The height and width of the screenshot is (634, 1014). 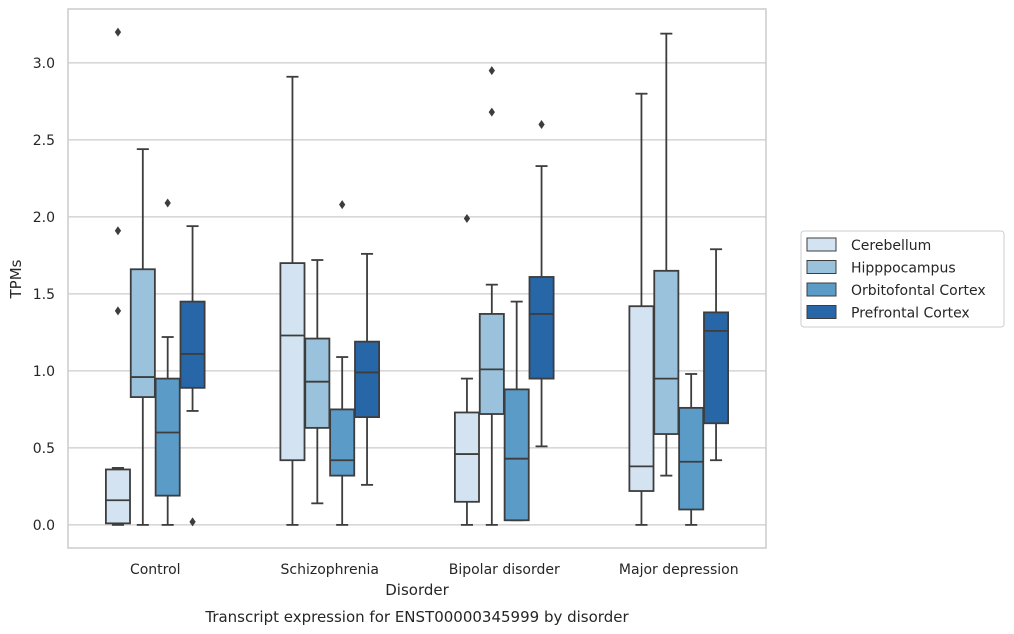 What do you see at coordinates (44, 218) in the screenshot?
I see `y-tick-label: 2.0` at bounding box center [44, 218].